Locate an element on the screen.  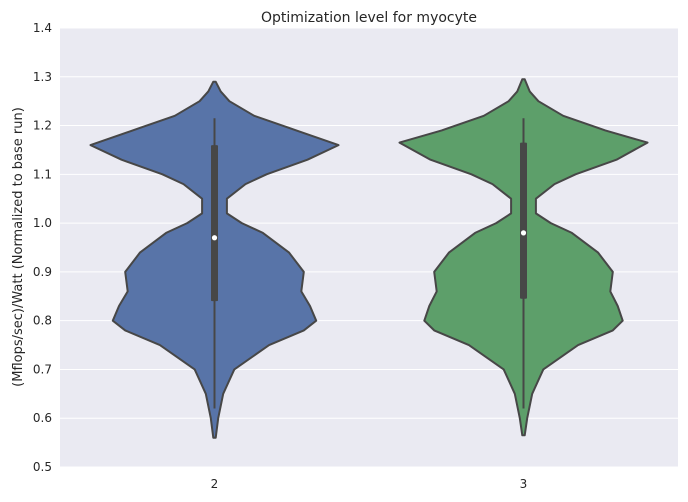
y-tick-label: 0.5 is located at coordinates (42, 467).